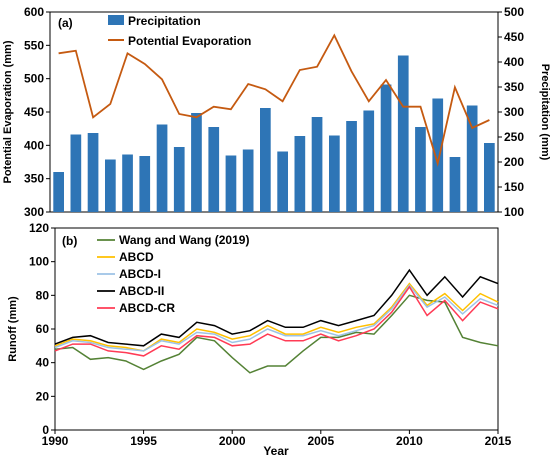  Describe the element at coordinates (43, 295) in the screenshot. I see `y-tick-label-b: 80` at that location.